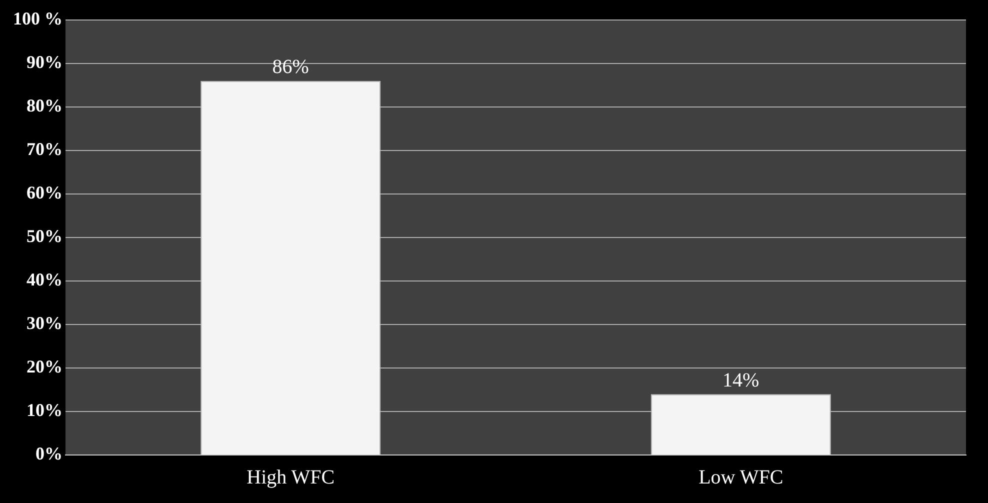  What do you see at coordinates (37, 18) in the screenshot?
I see `y-tick-label: 100 %` at bounding box center [37, 18].